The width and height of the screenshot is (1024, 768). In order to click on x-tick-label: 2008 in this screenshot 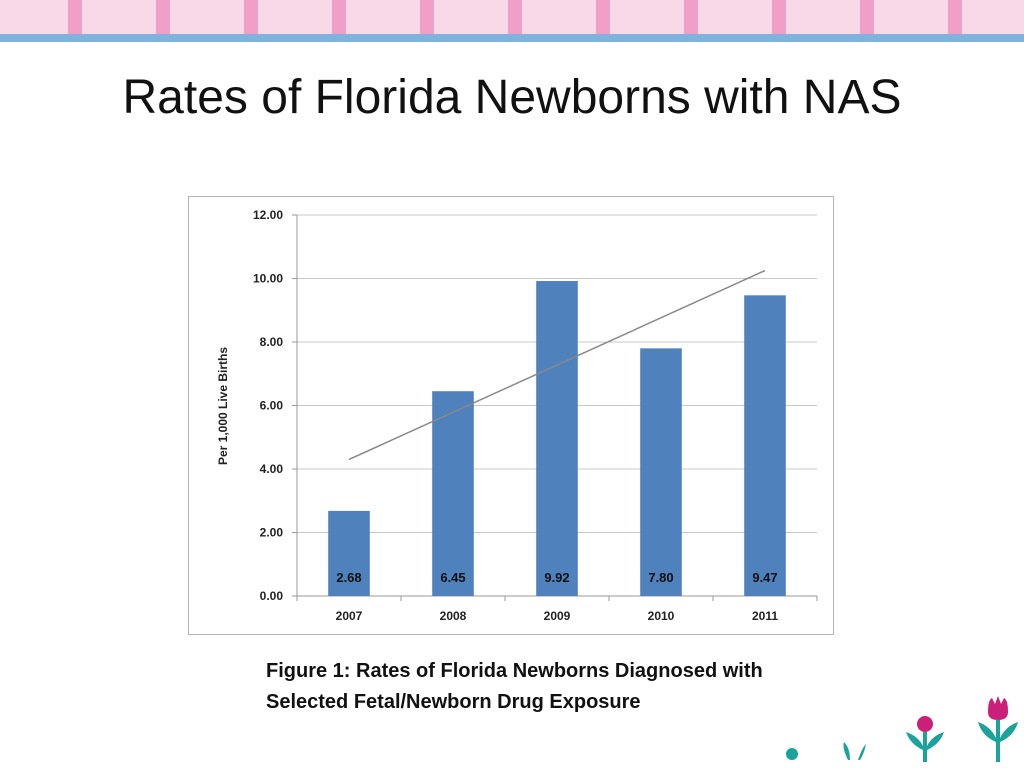, I will do `click(453, 616)`.